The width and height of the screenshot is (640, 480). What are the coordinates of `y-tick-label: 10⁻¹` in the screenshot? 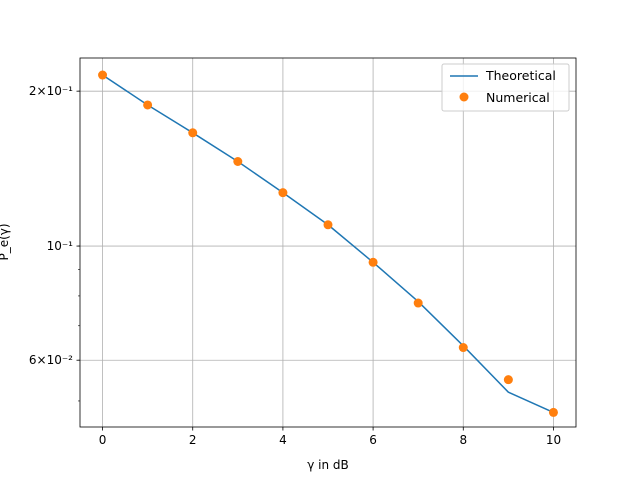 It's located at (60, 246).